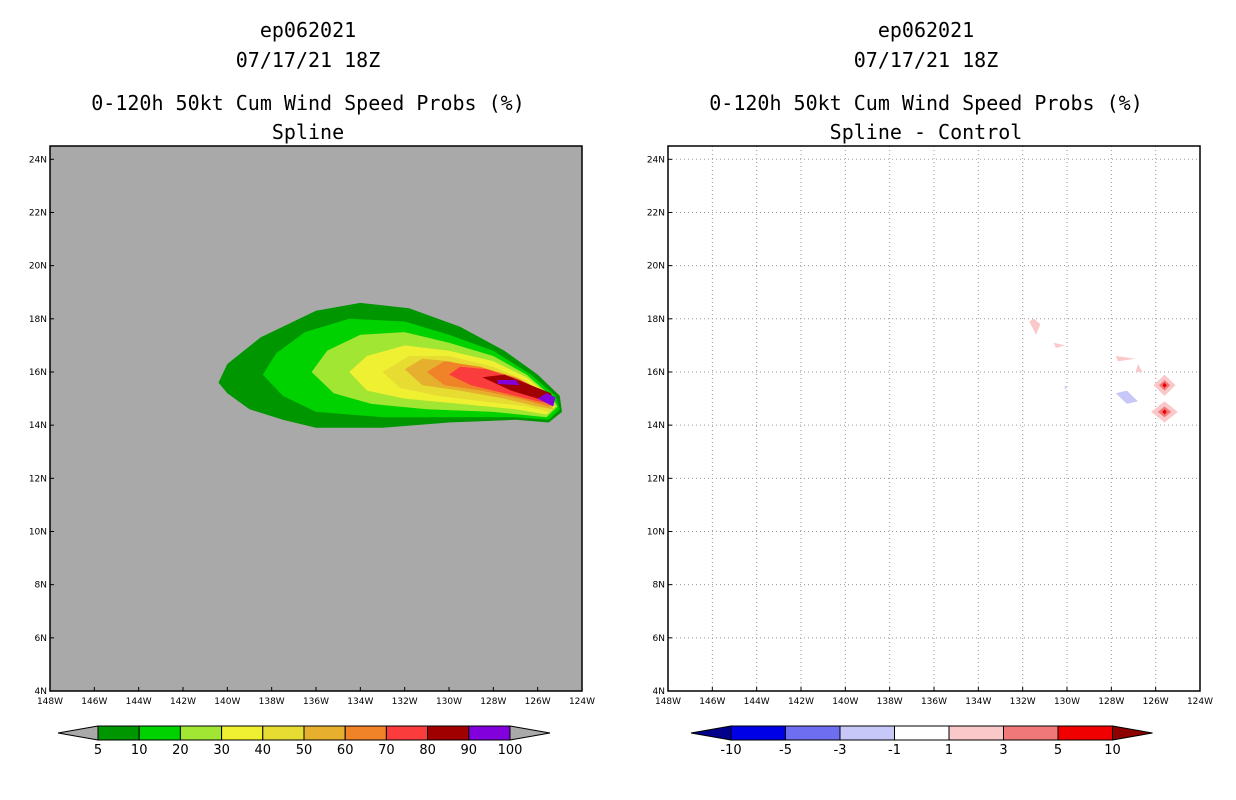  I want to click on left-title-product: 0-120h 50kt Cum Wind Speed Probs (%), so click(308, 103).